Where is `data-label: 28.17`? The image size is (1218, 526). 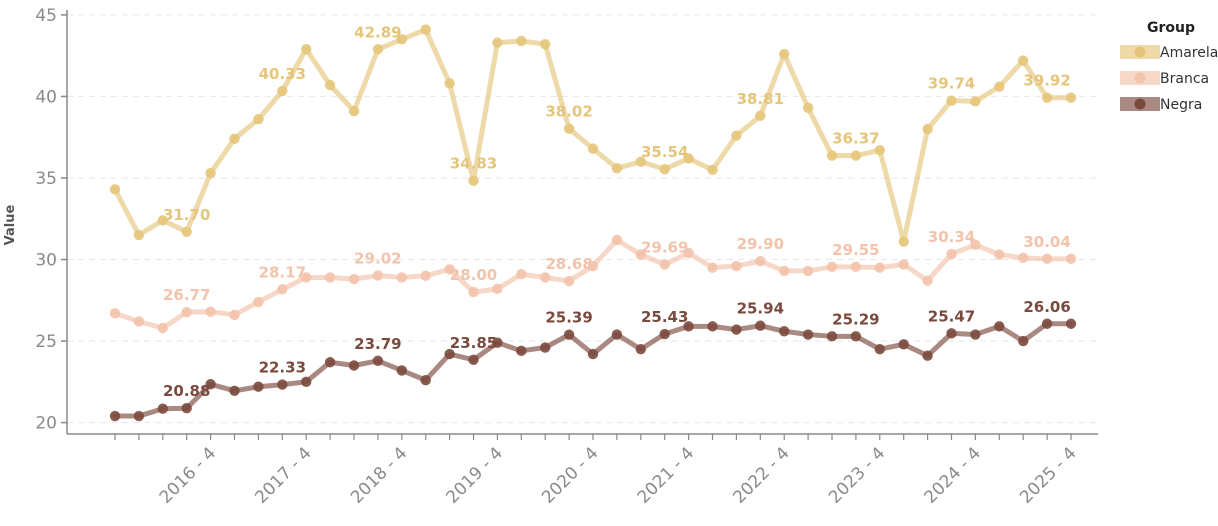
data-label: 28.17 is located at coordinates (282, 272).